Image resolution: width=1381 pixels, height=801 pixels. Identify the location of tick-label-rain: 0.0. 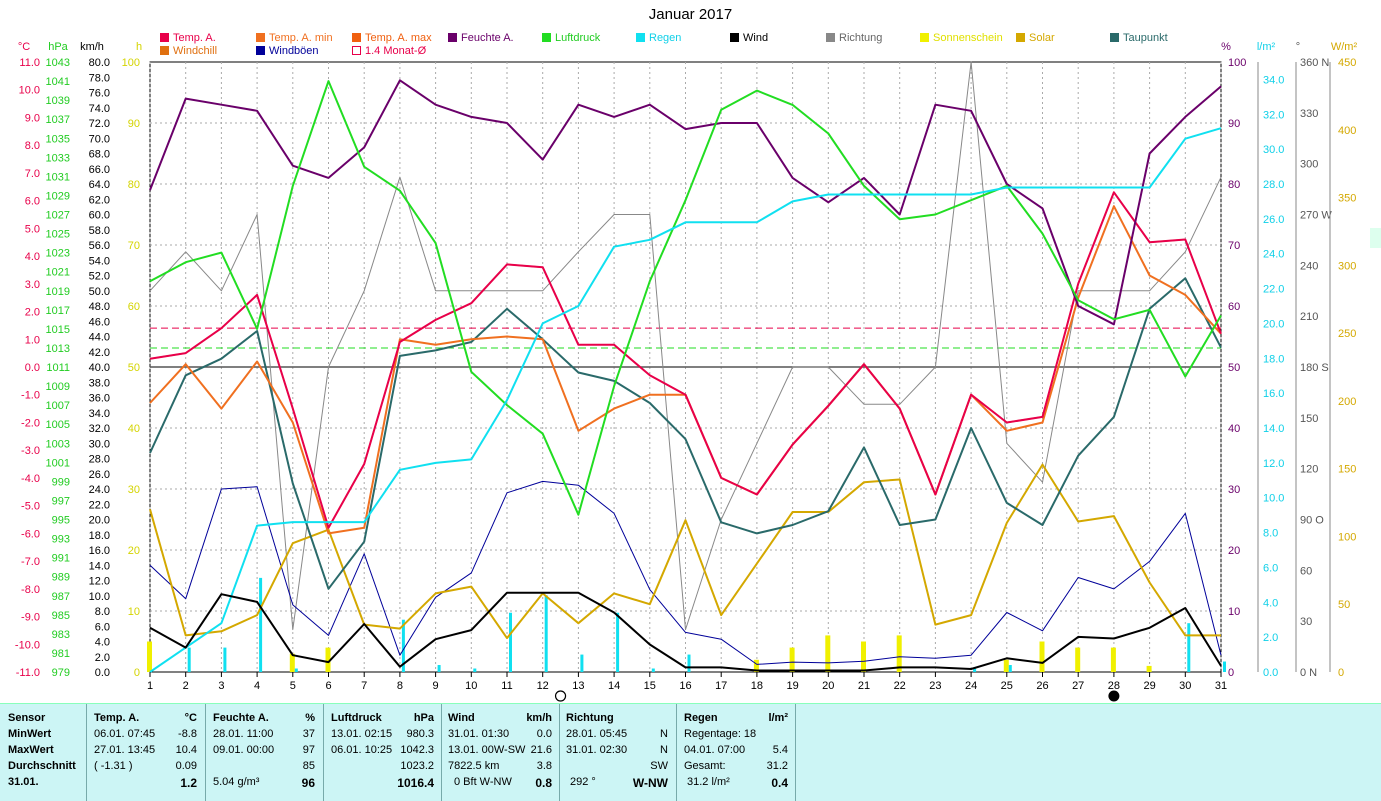
(1270, 673).